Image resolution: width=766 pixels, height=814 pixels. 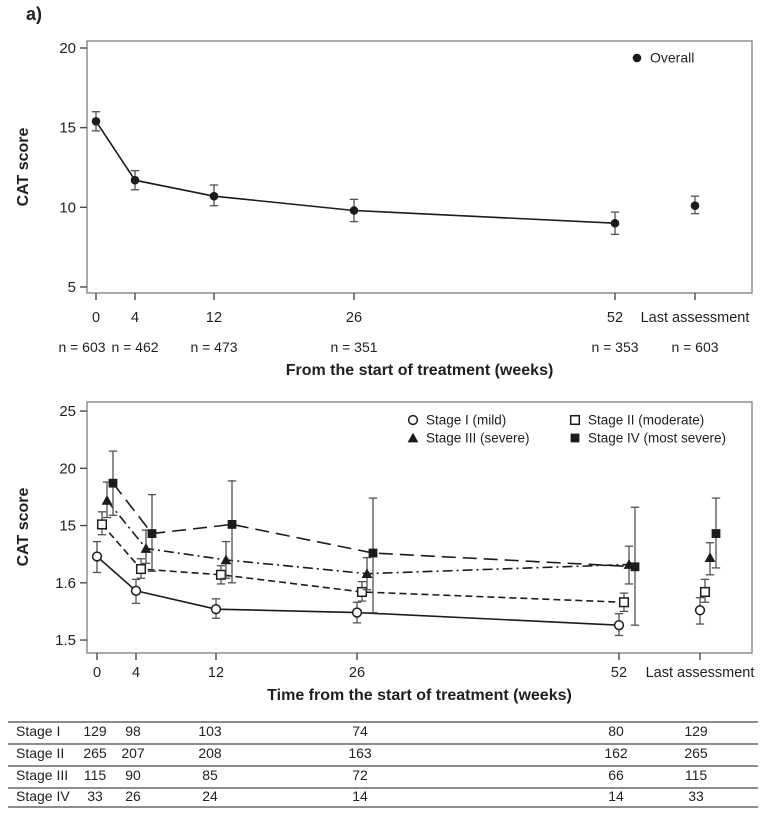 I want to click on series-stage-ii, so click(x=403, y=562).